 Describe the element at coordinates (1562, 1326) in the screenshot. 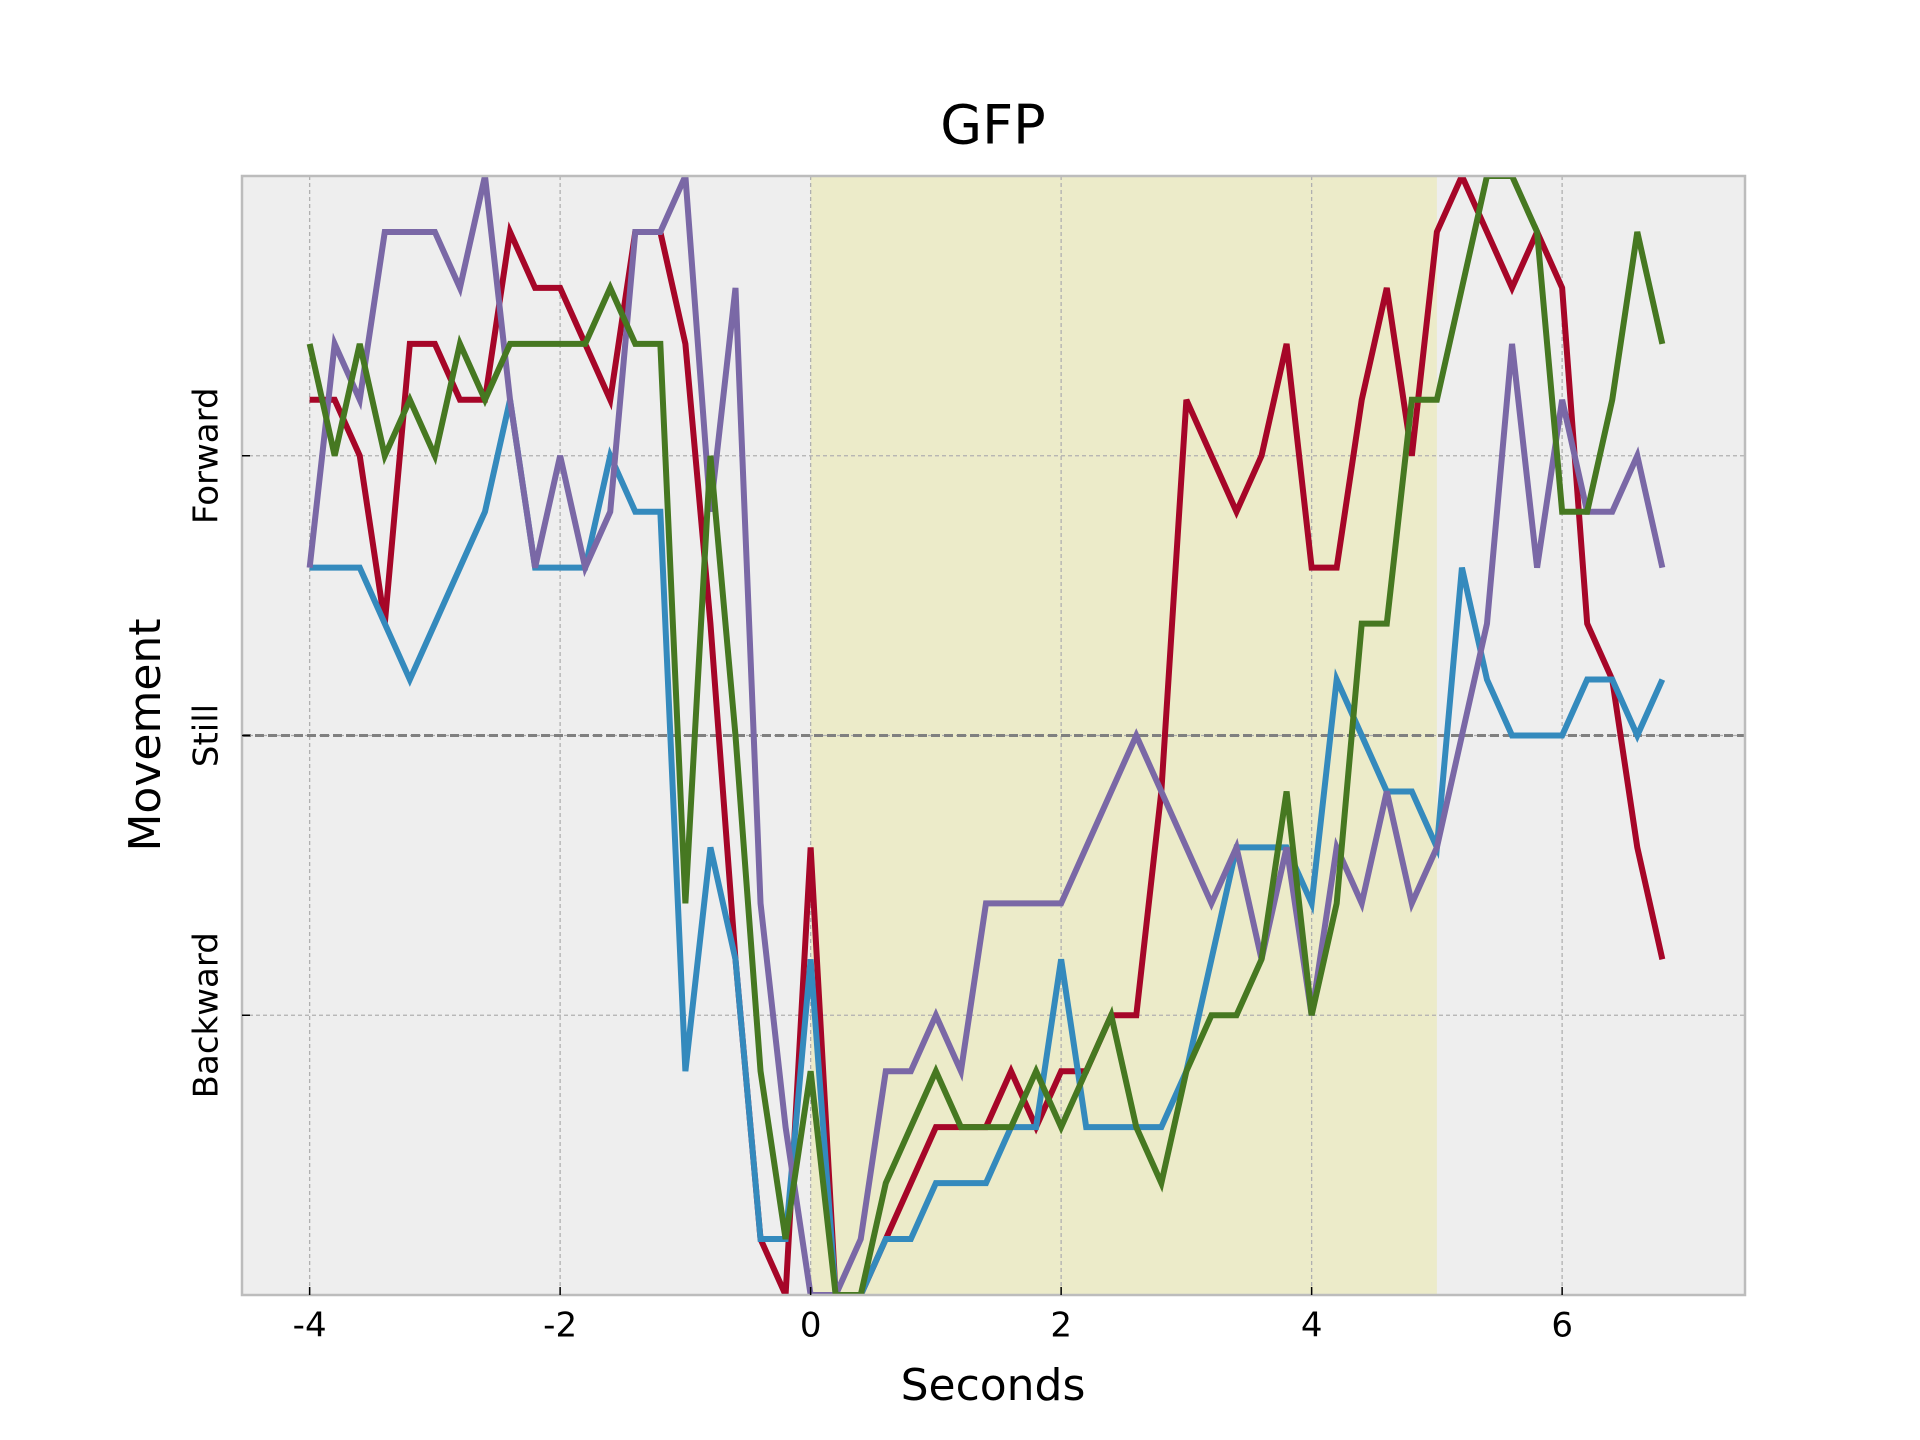

I see `x-tick-label: 6` at that location.